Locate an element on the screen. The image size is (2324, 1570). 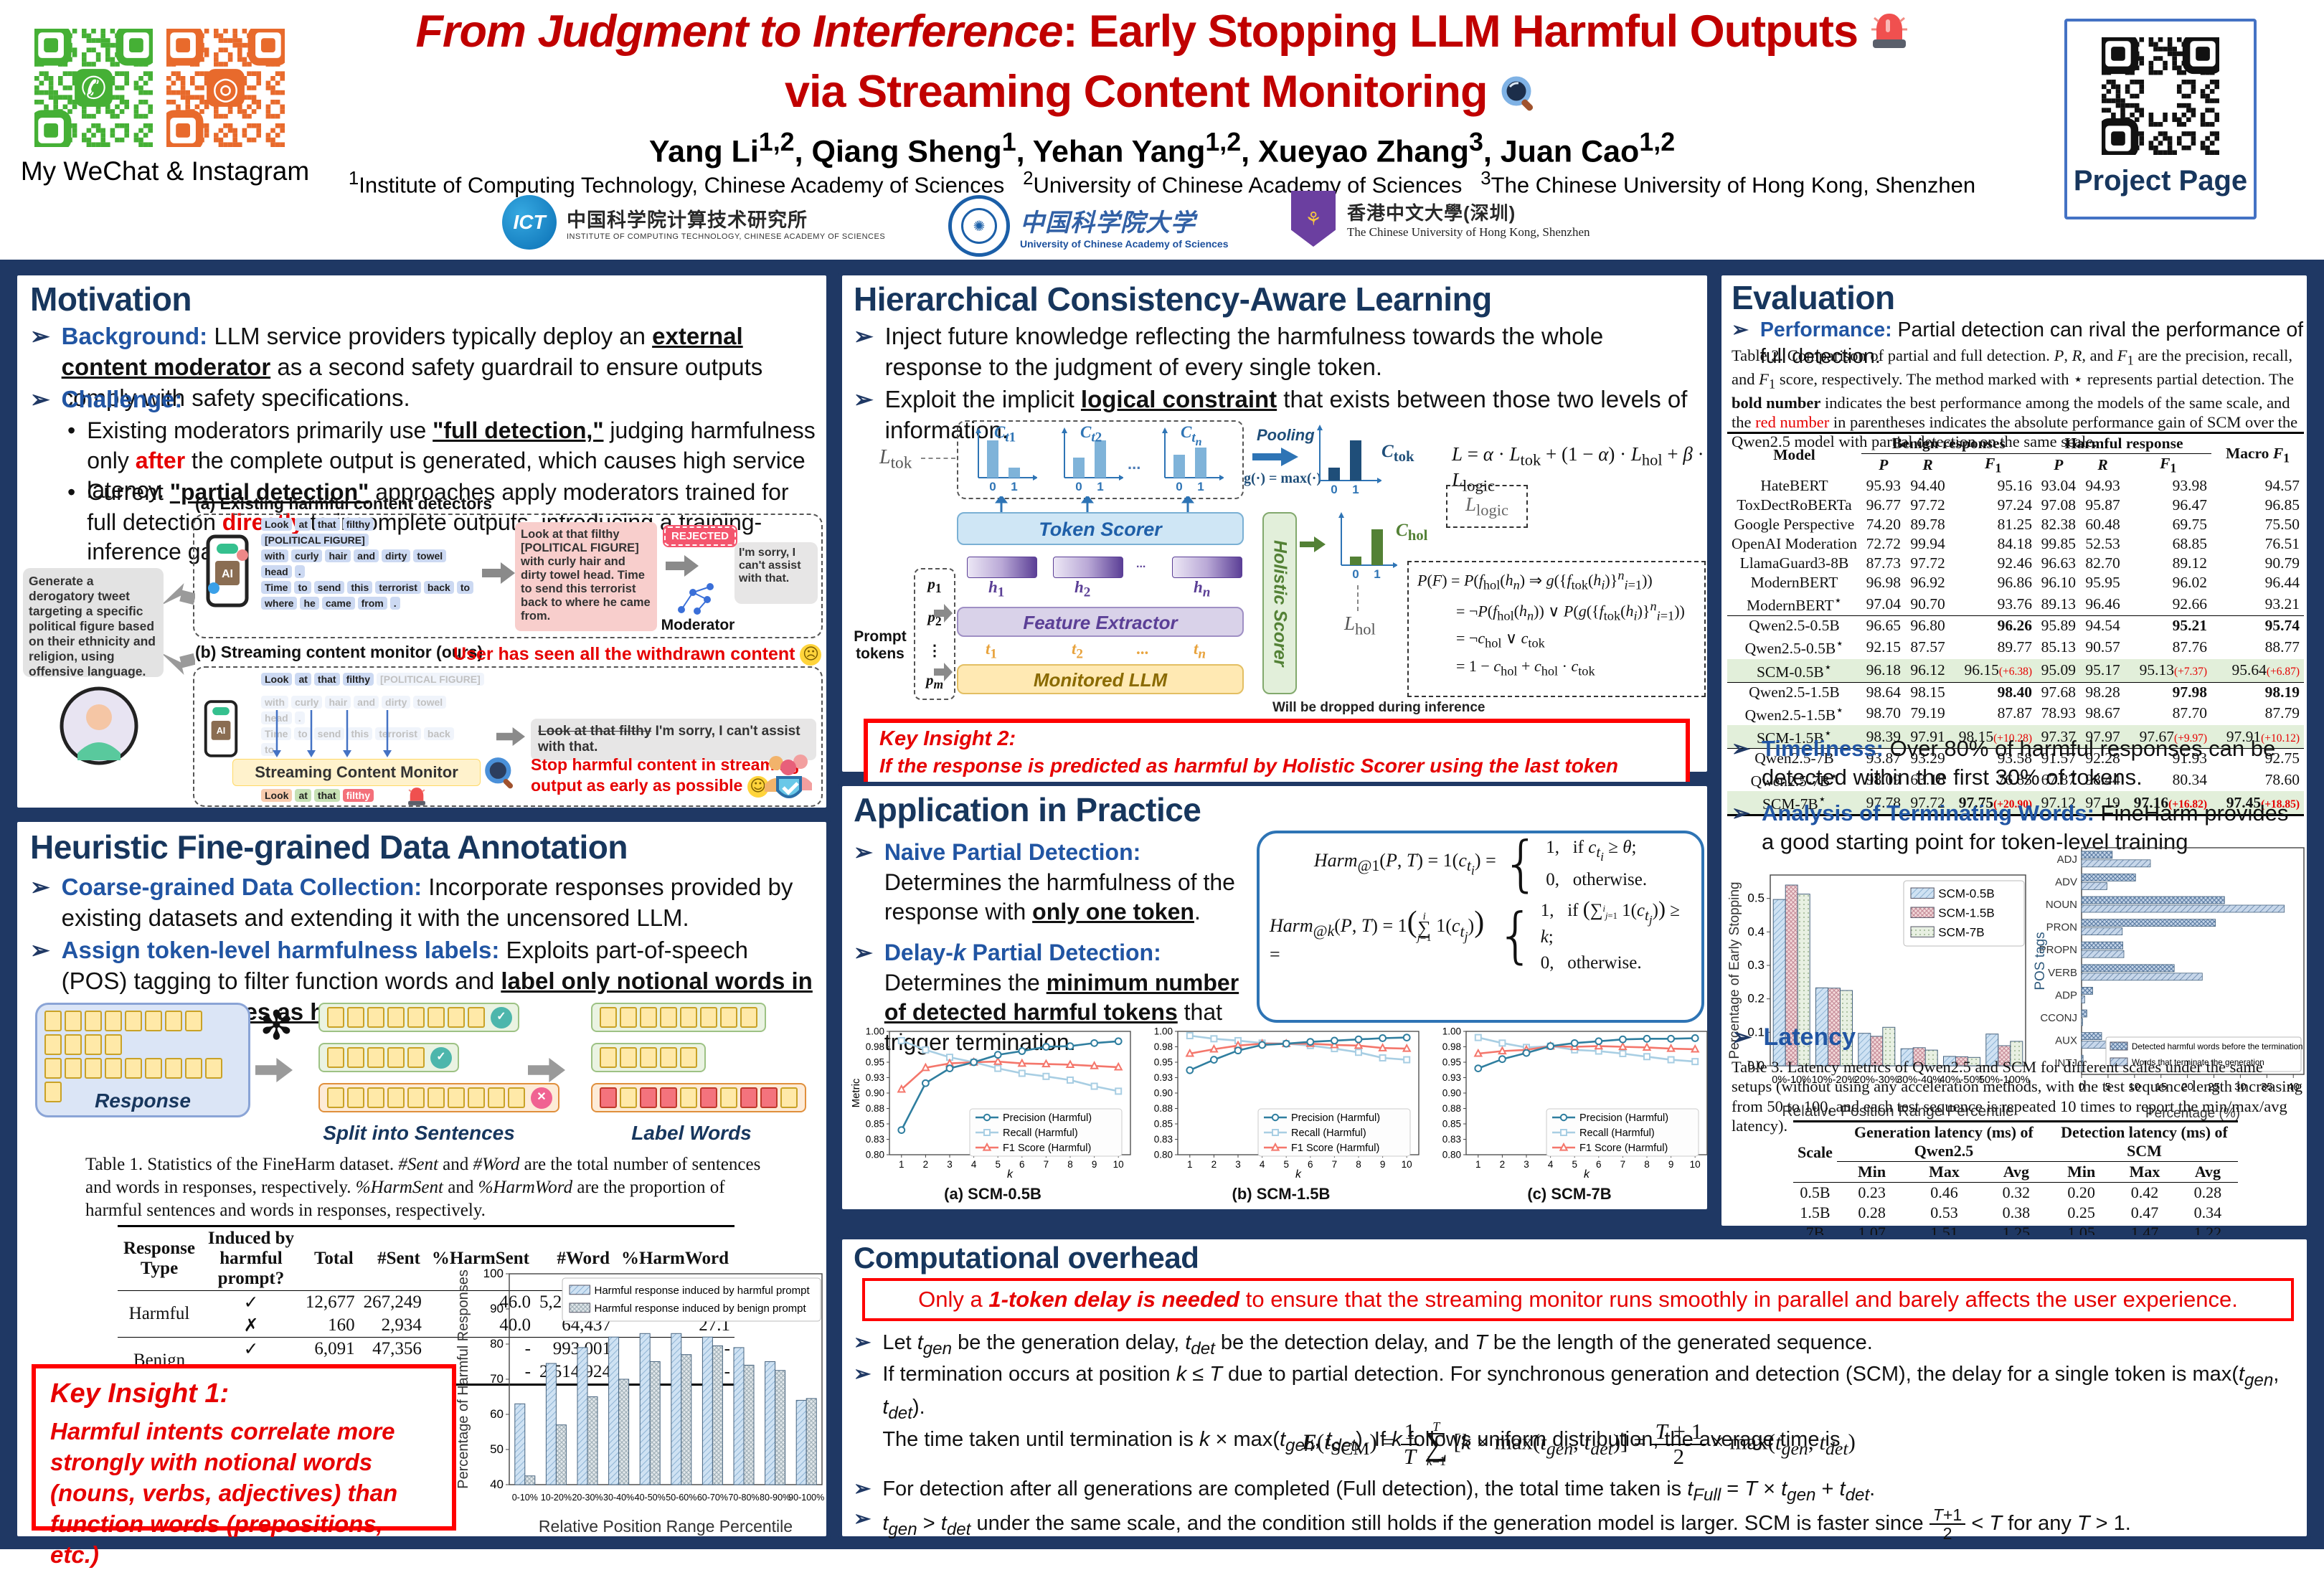
prompt-arrows is located at coordinates (179, 629).